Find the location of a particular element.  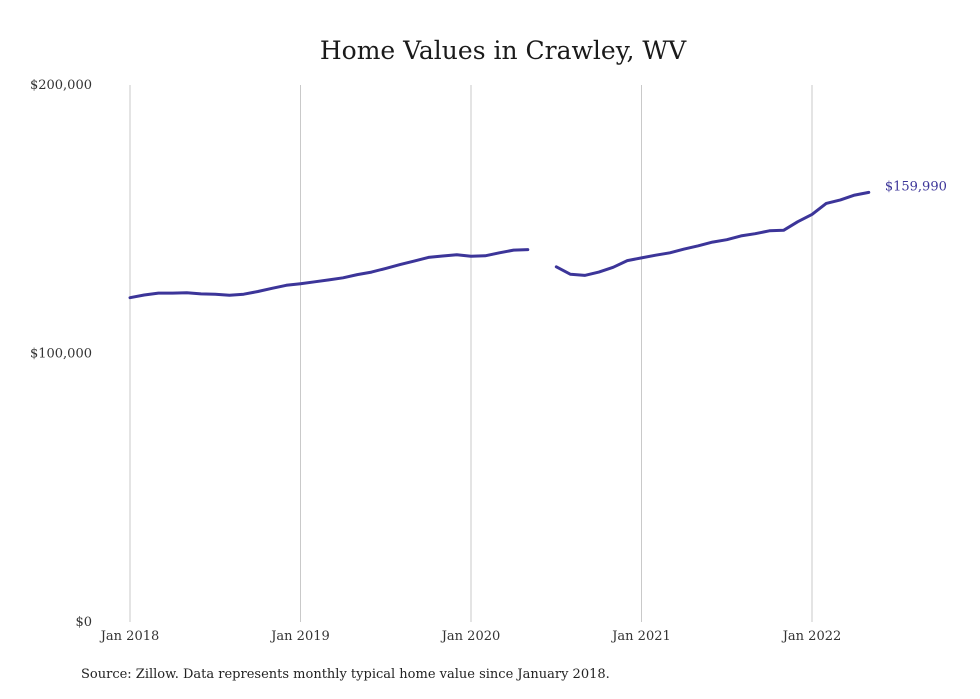

y-axis-tick-labels: $0 $100,000 $200,000 is located at coordinates (61, 354).